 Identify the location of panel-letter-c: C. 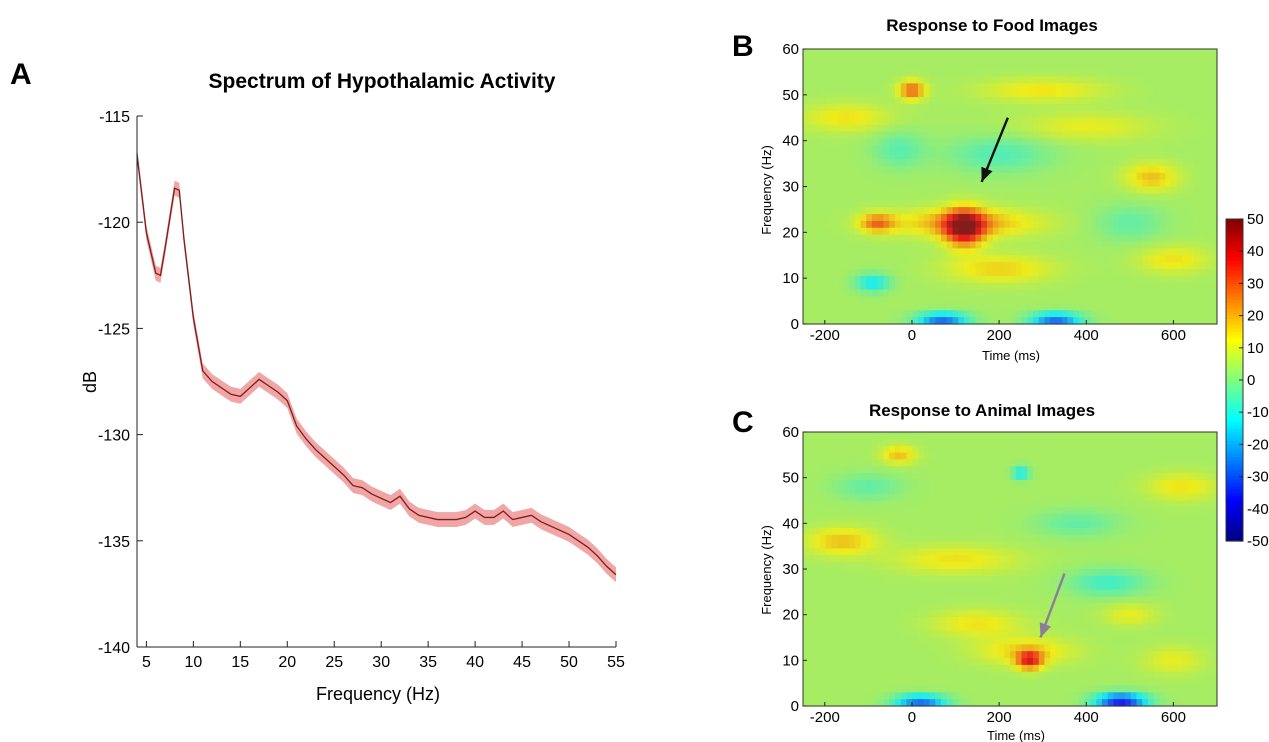
(743, 422).